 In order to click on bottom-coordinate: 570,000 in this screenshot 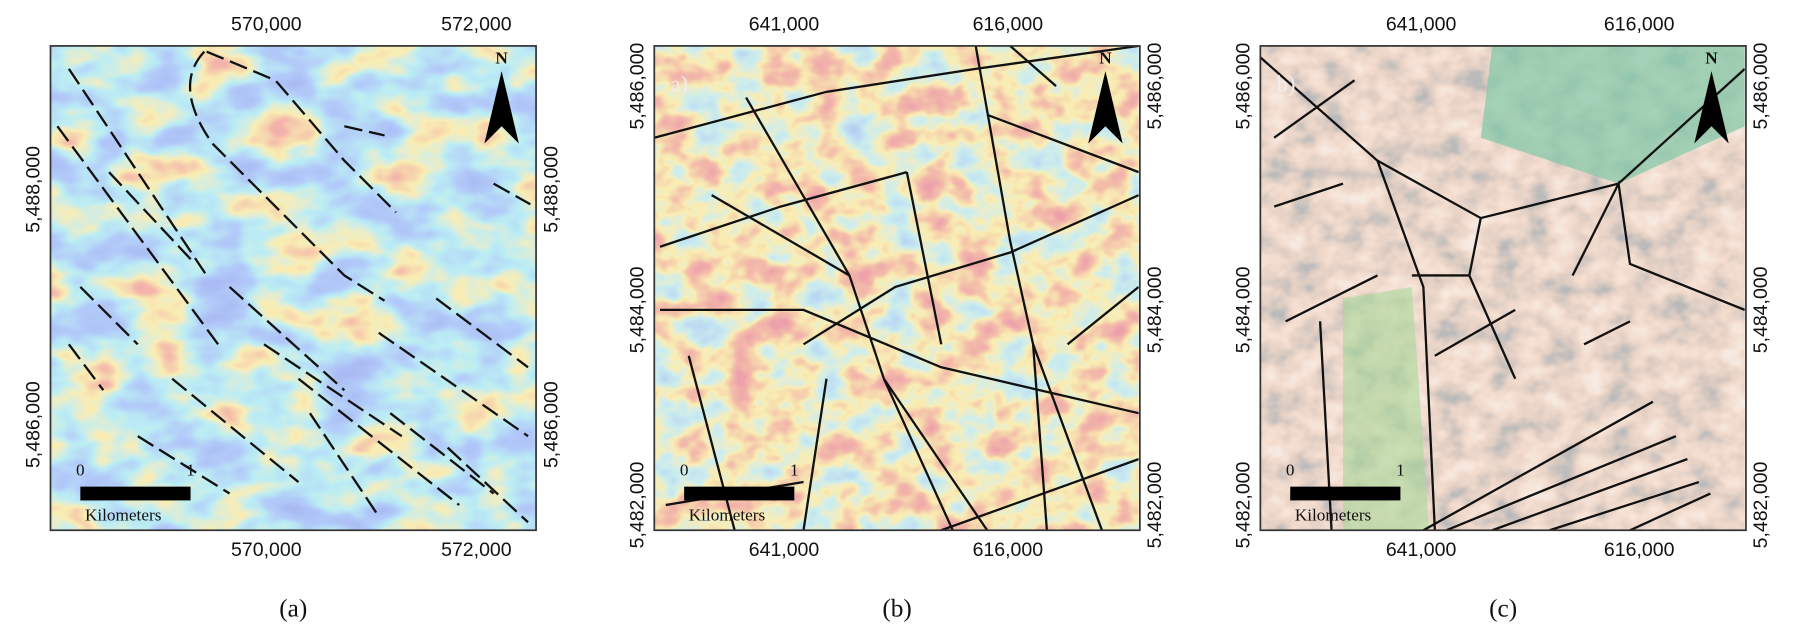, I will do `click(266, 550)`.